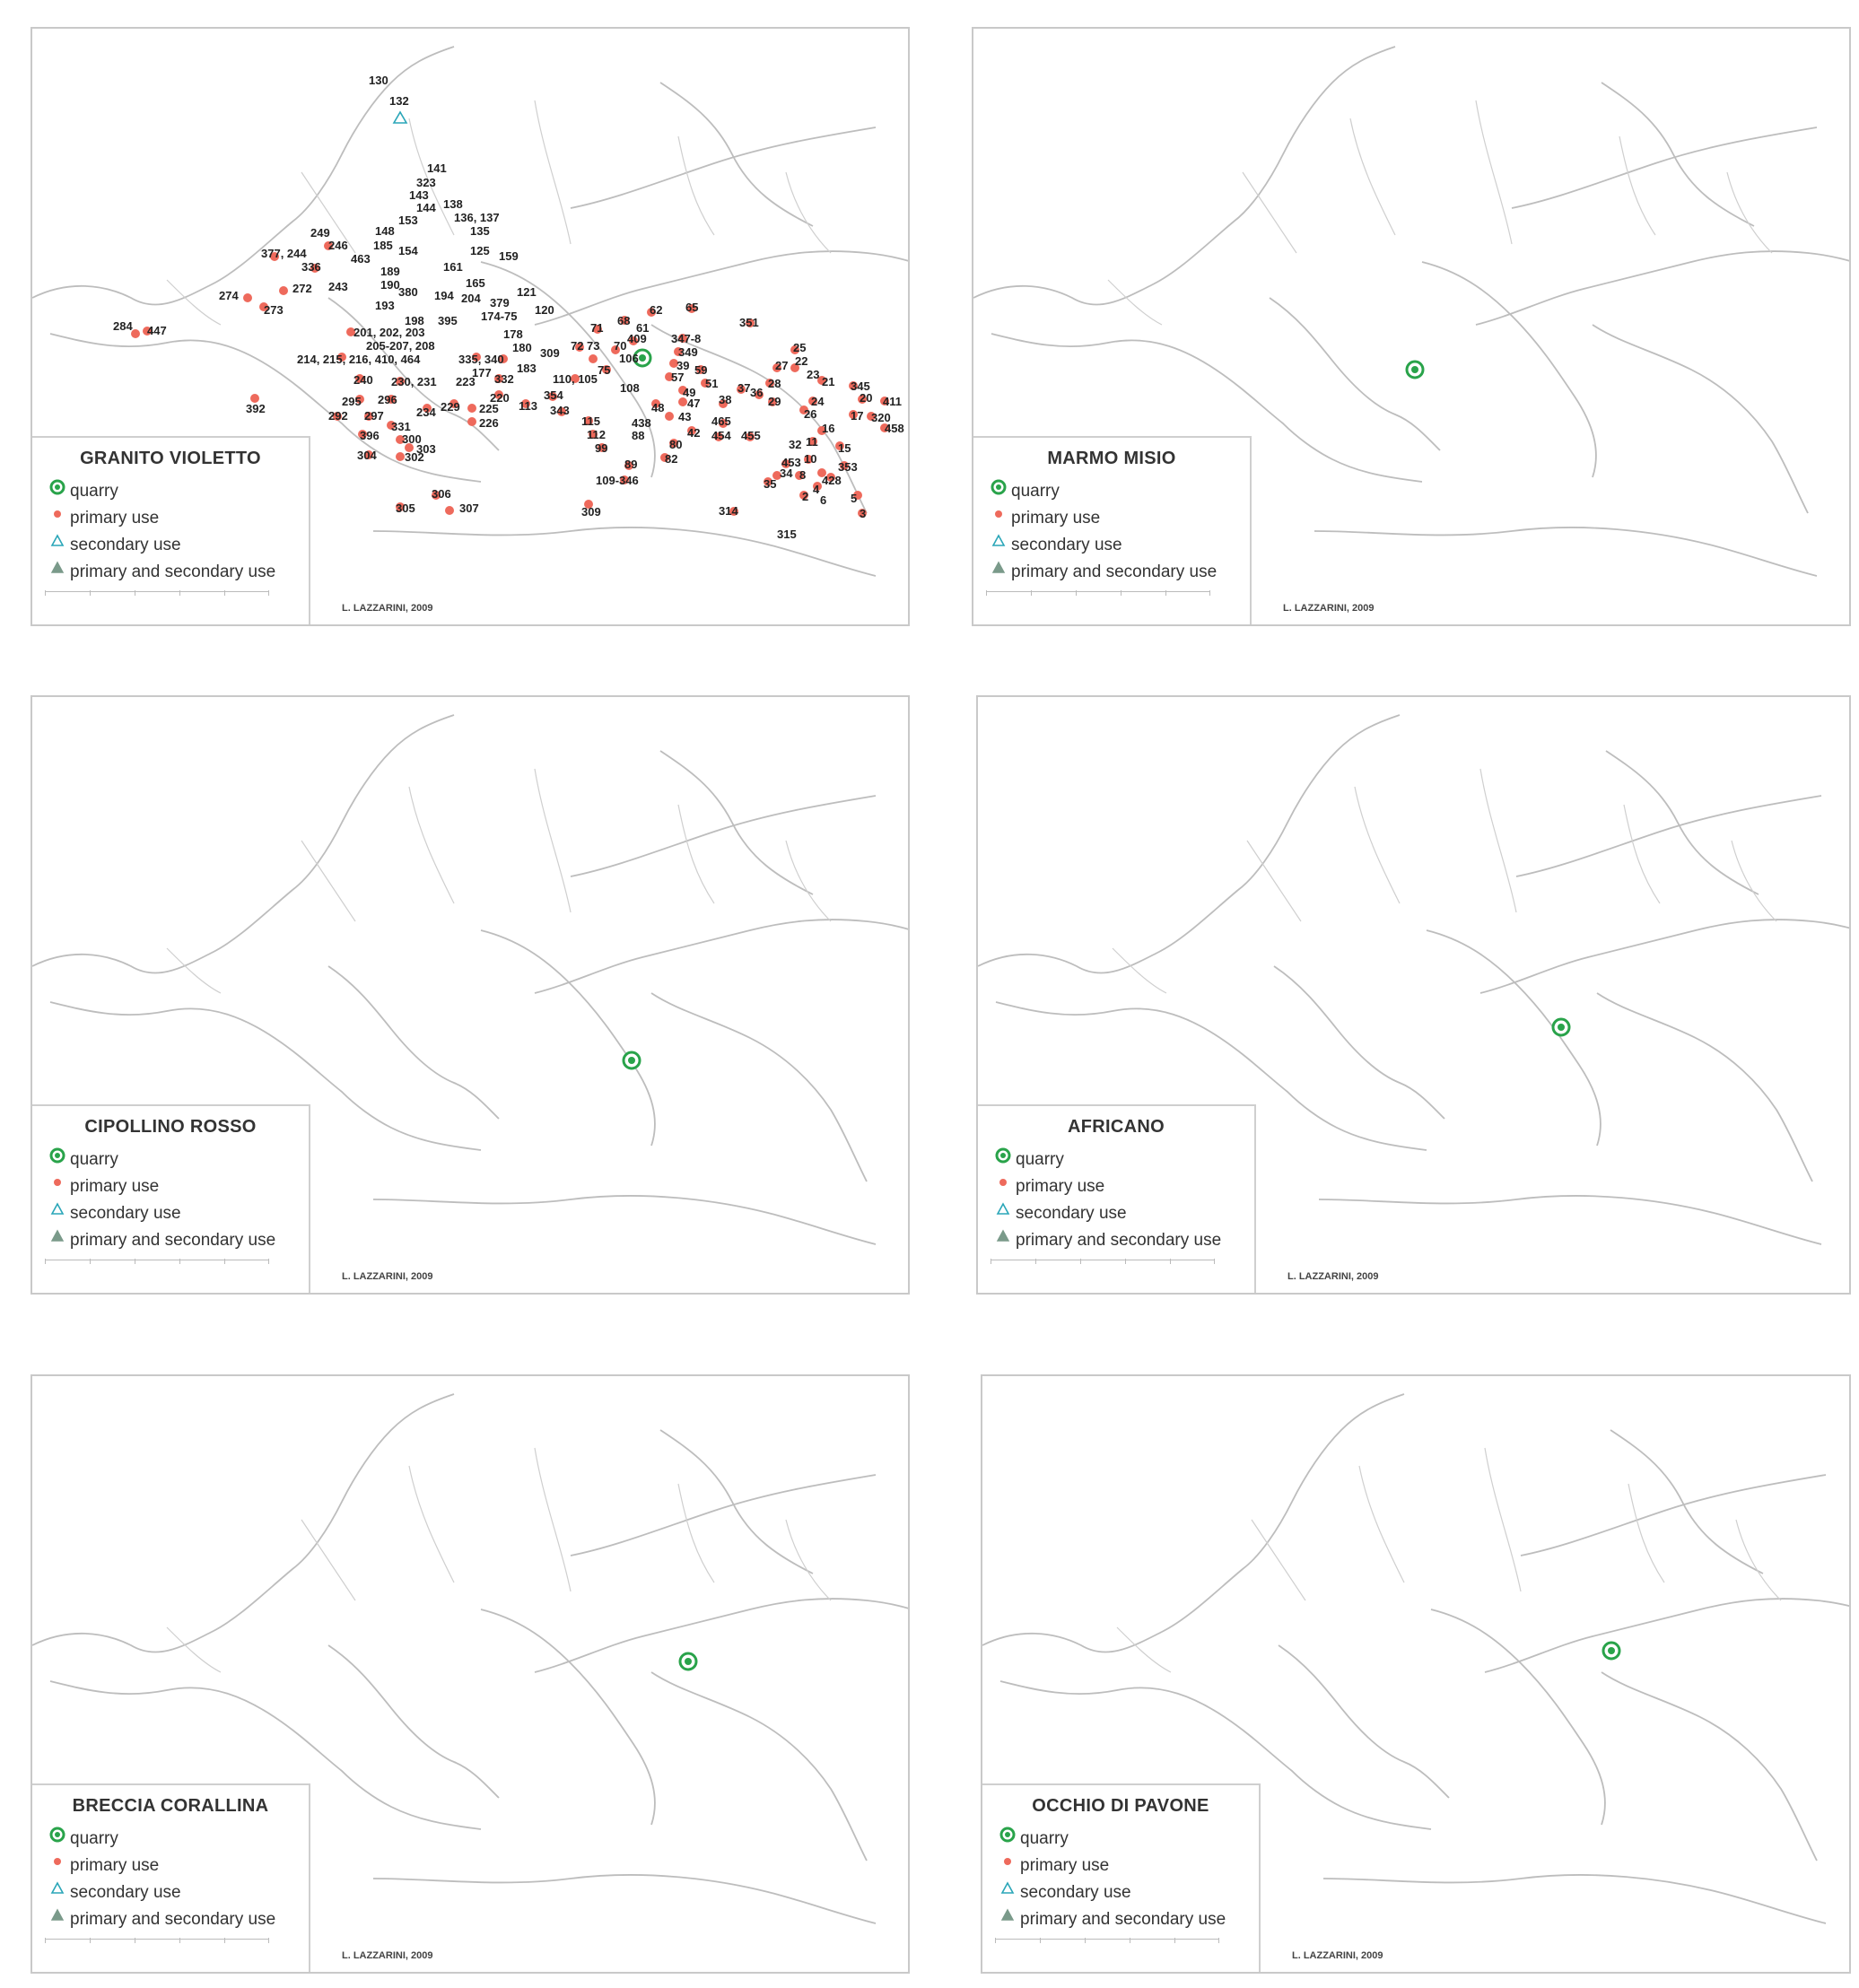 This screenshot has height=1988, width=1859. Describe the element at coordinates (170, 1127) in the screenshot. I see `legend-title: CIPOLLINO ROSSO` at that location.